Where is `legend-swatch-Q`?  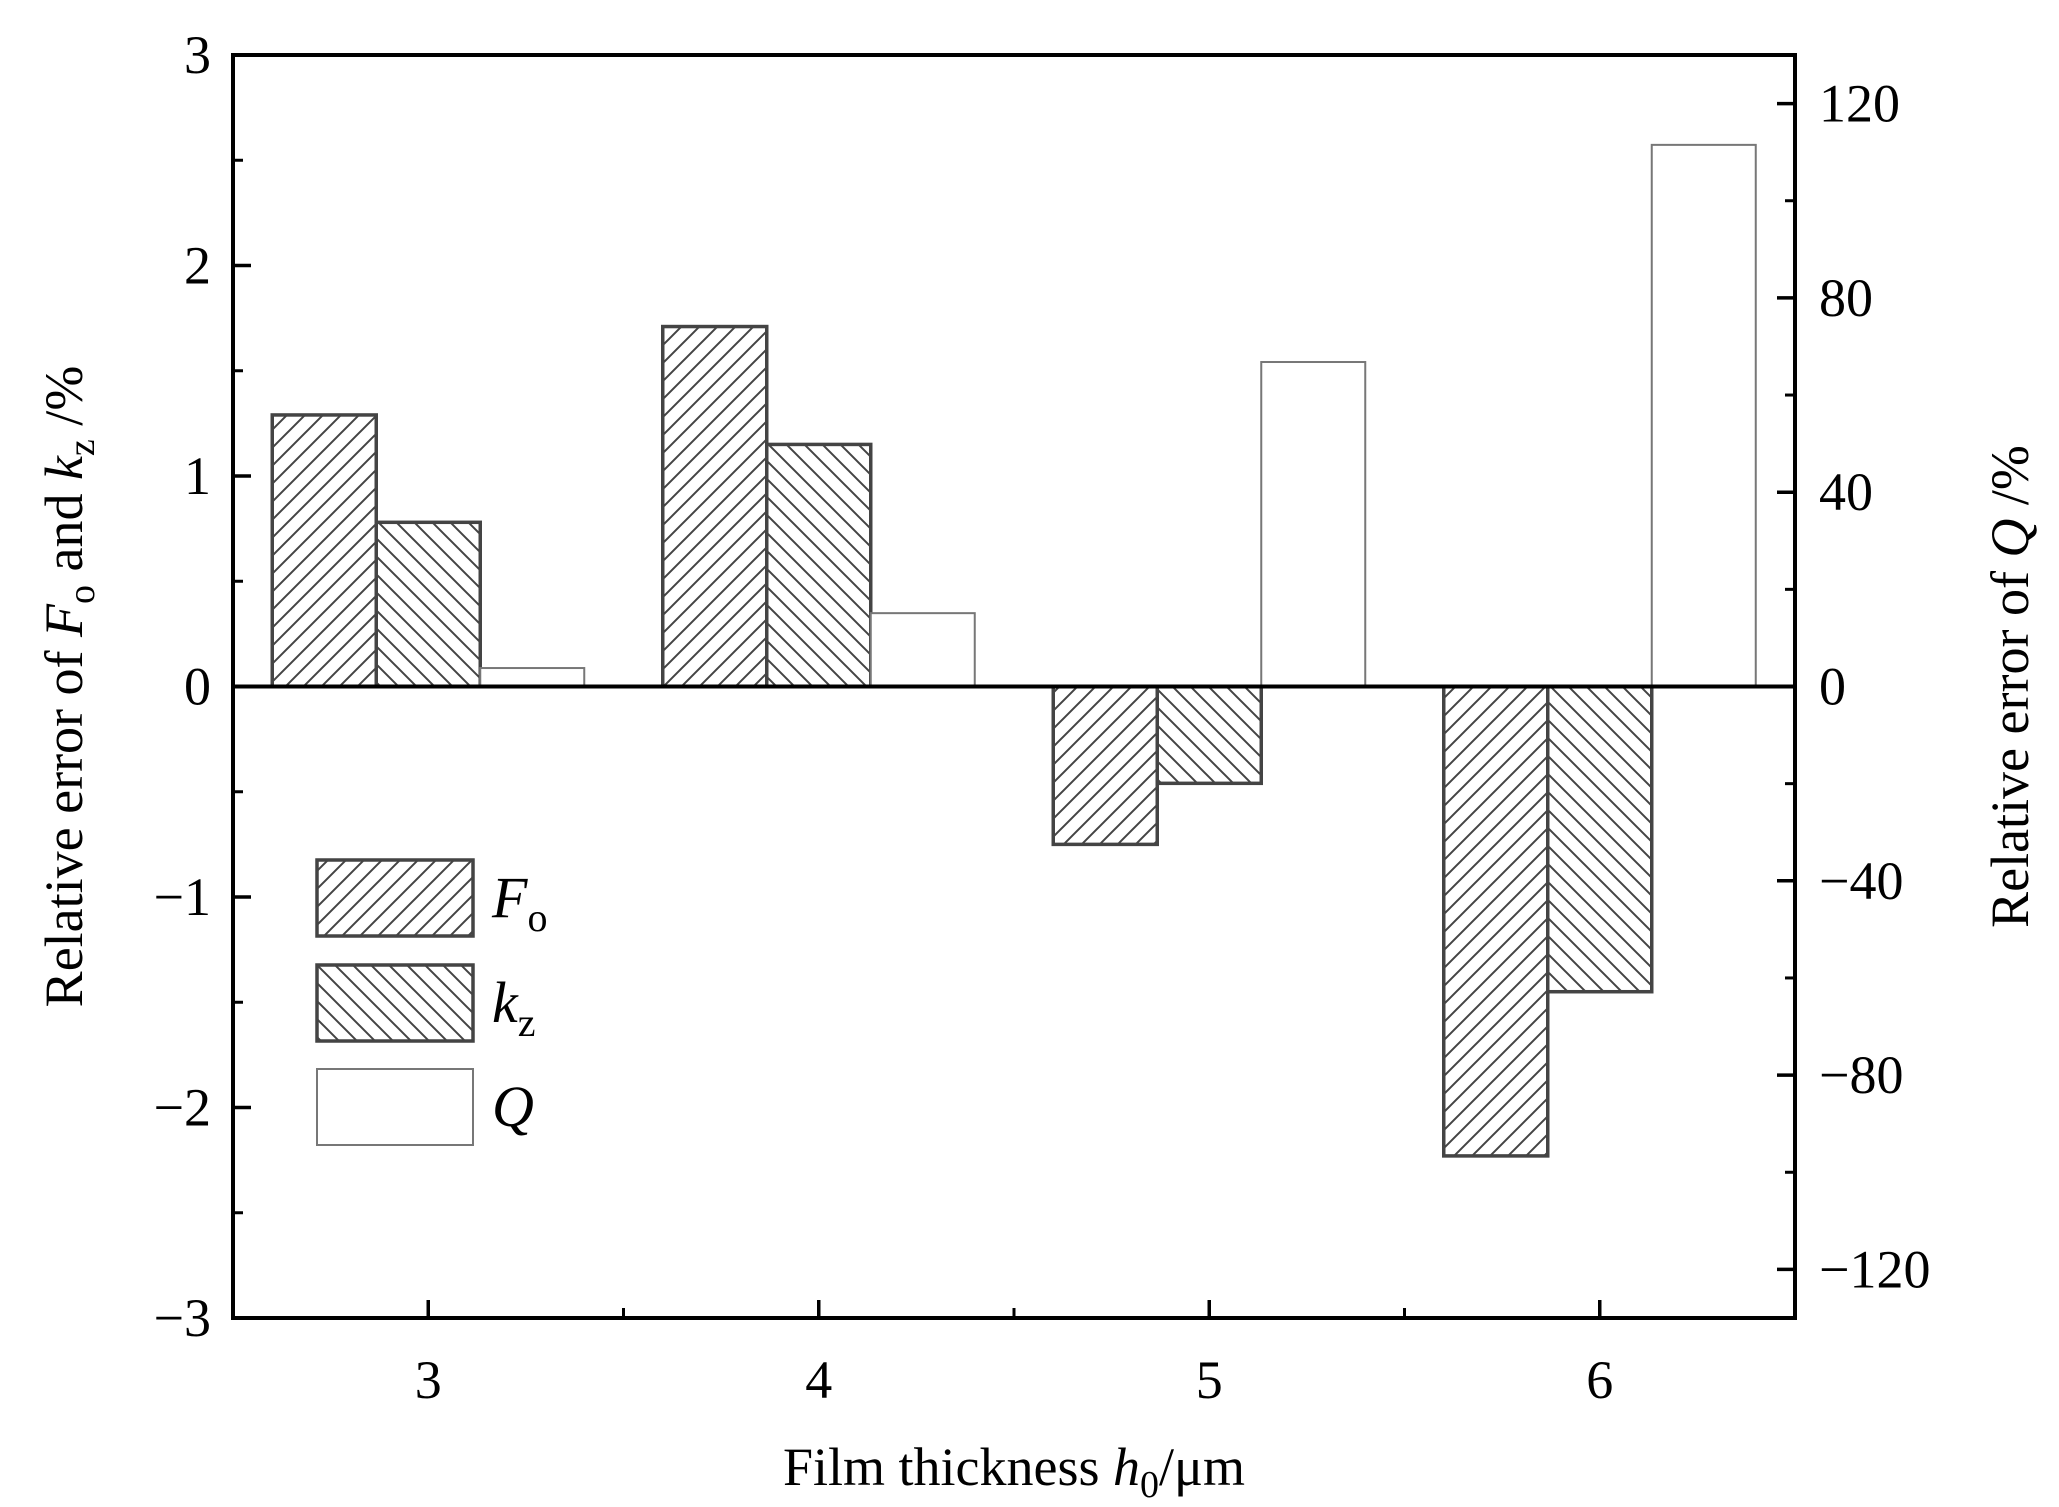
legend-swatch-Q is located at coordinates (395, 1107).